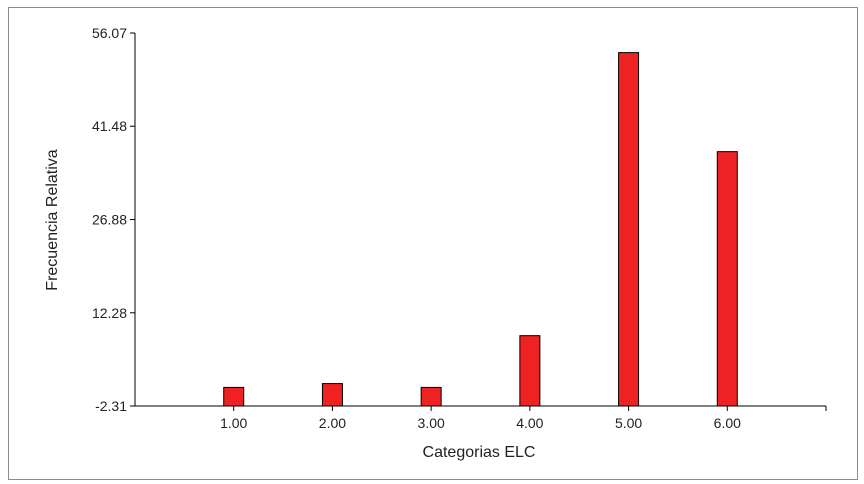  What do you see at coordinates (628, 423) in the screenshot?
I see `x-tick-label: 5.00` at bounding box center [628, 423].